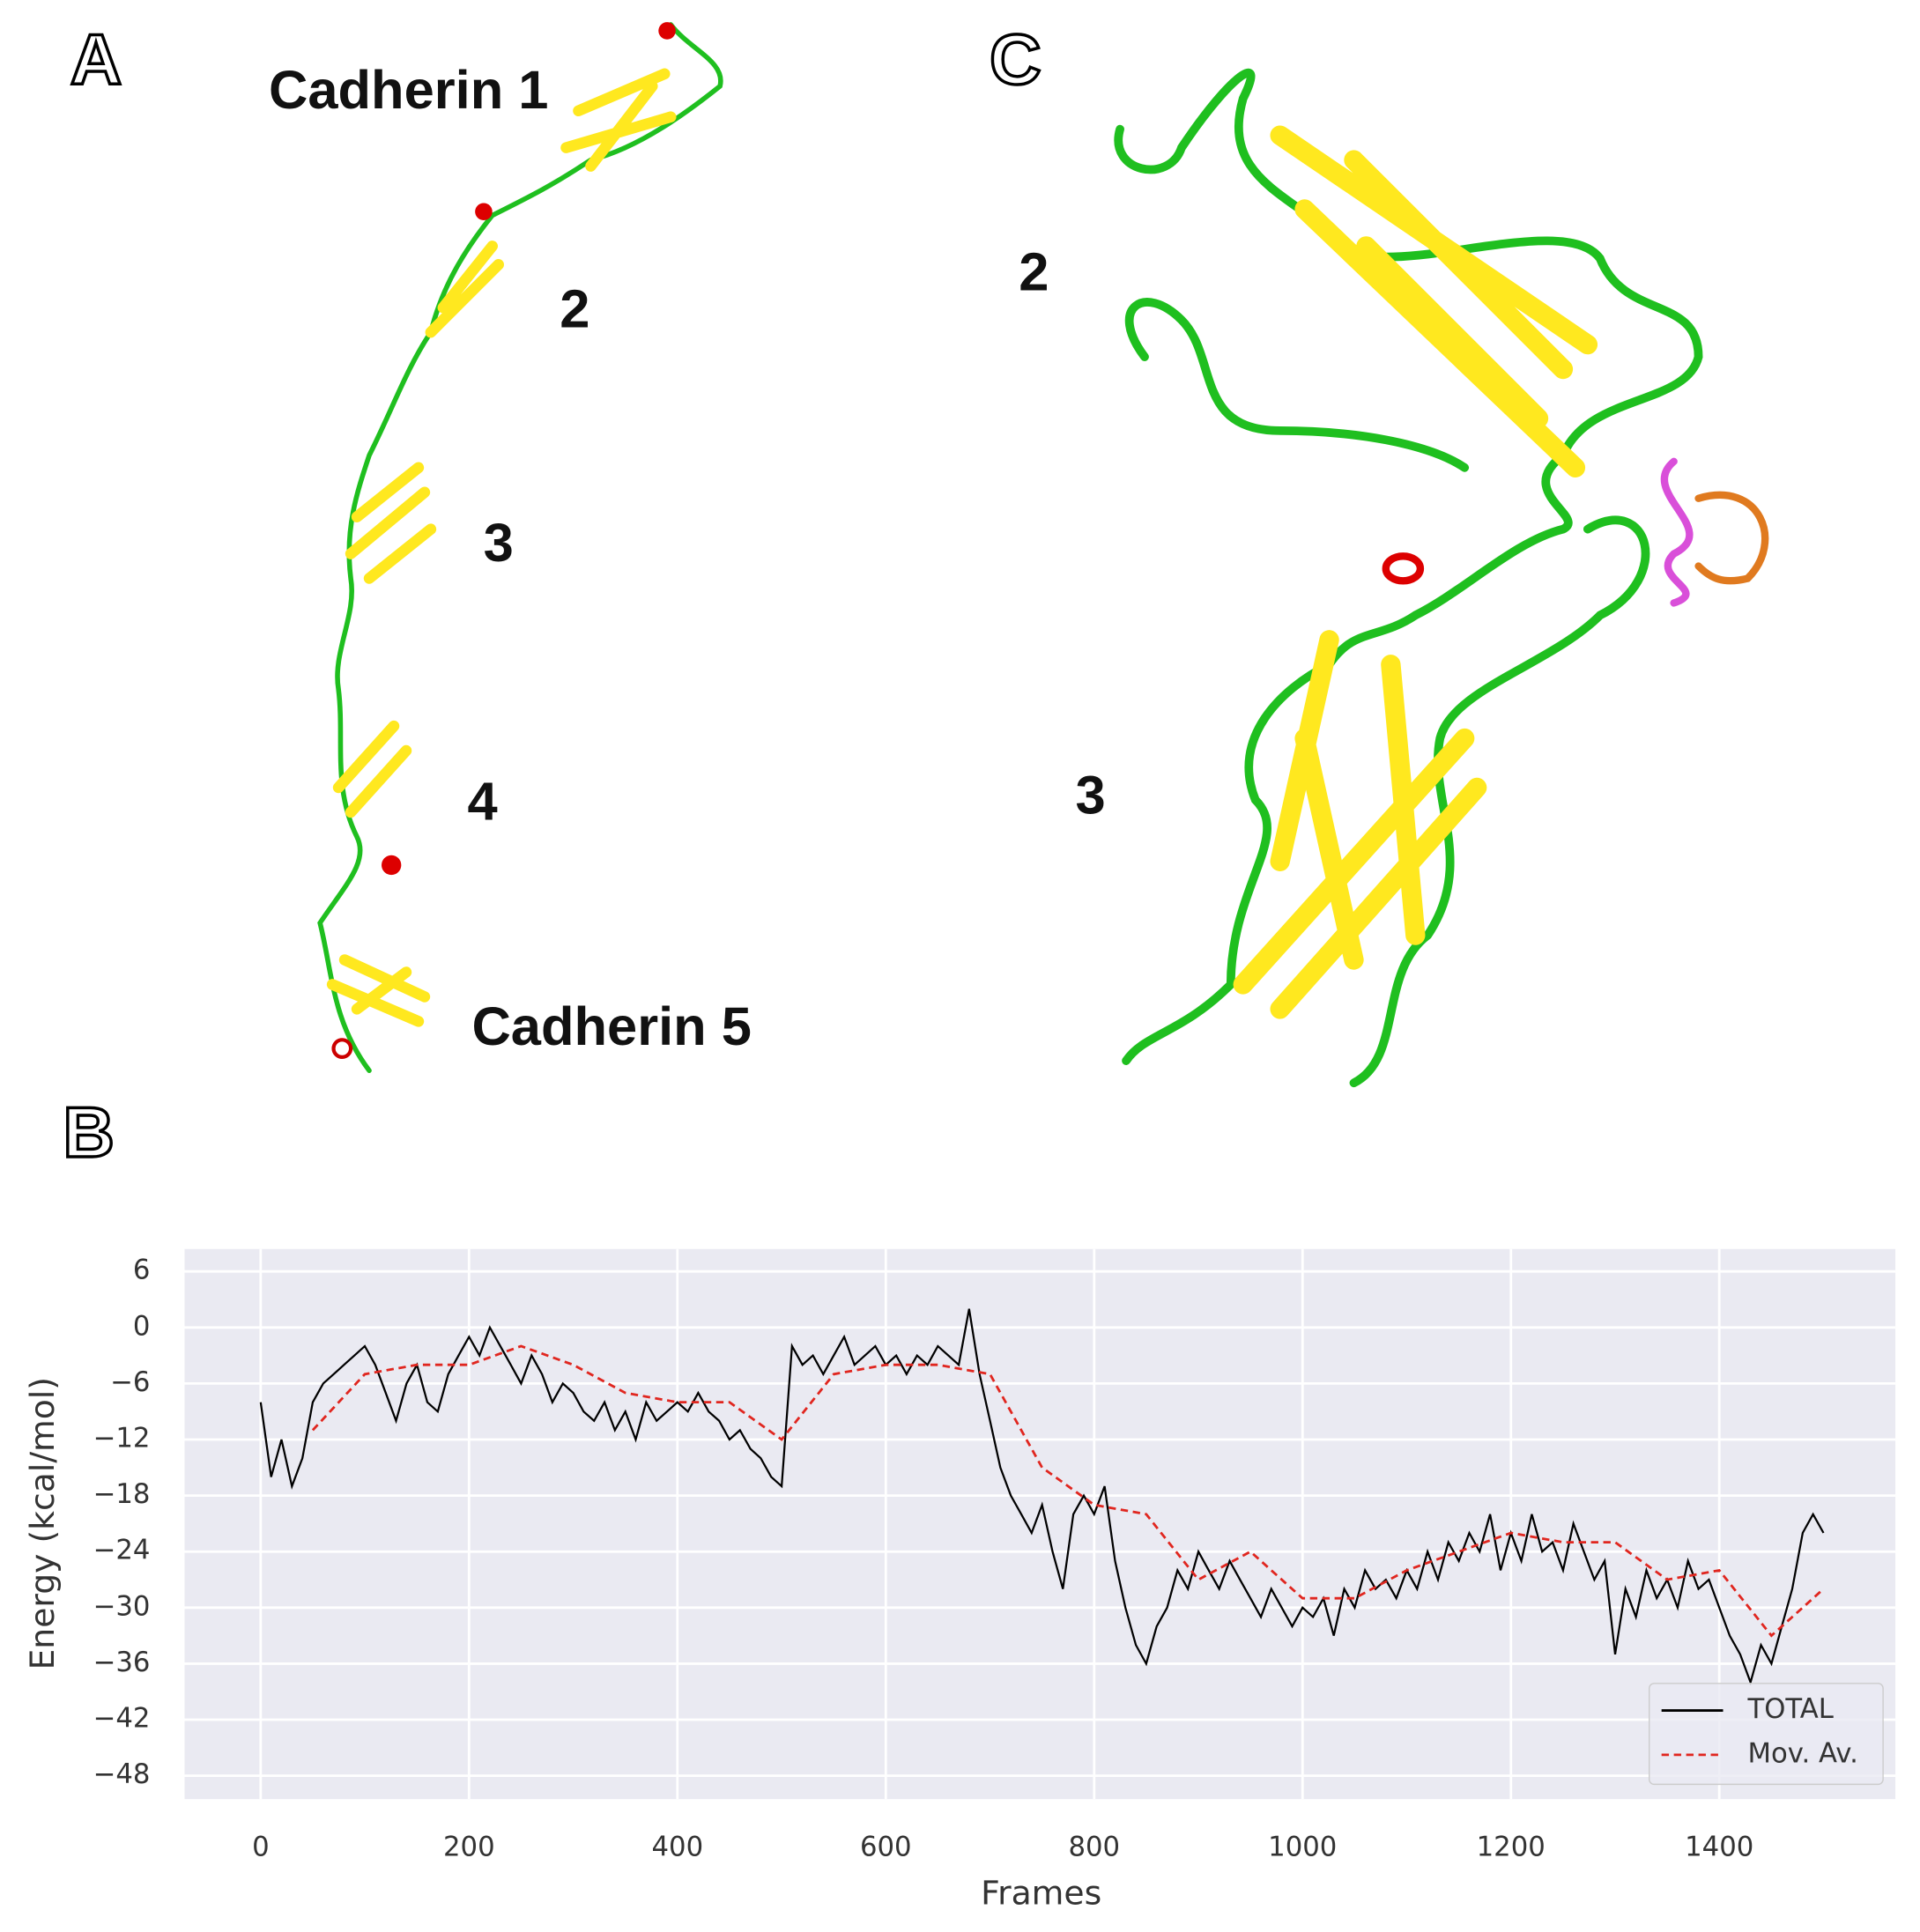  What do you see at coordinates (1016, 60) in the screenshot?
I see `panel-label: C` at bounding box center [1016, 60].